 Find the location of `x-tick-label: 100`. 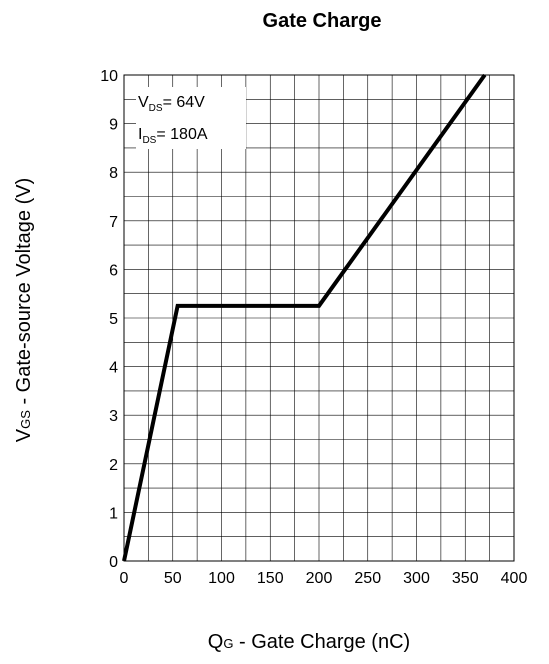

x-tick-label: 100 is located at coordinates (221, 578).